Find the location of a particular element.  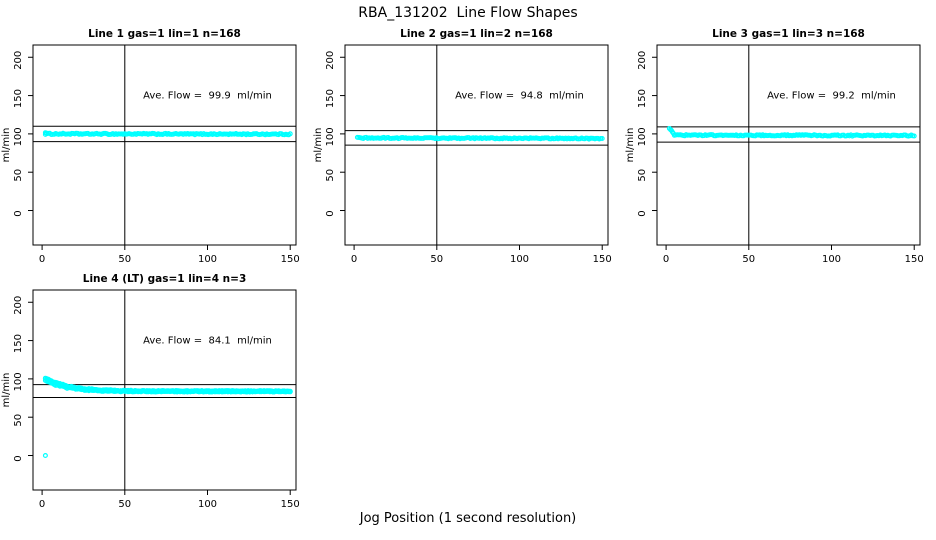

ave-flow-annotation: Ave. Flow = 94.8 ml/min is located at coordinates (519, 96).